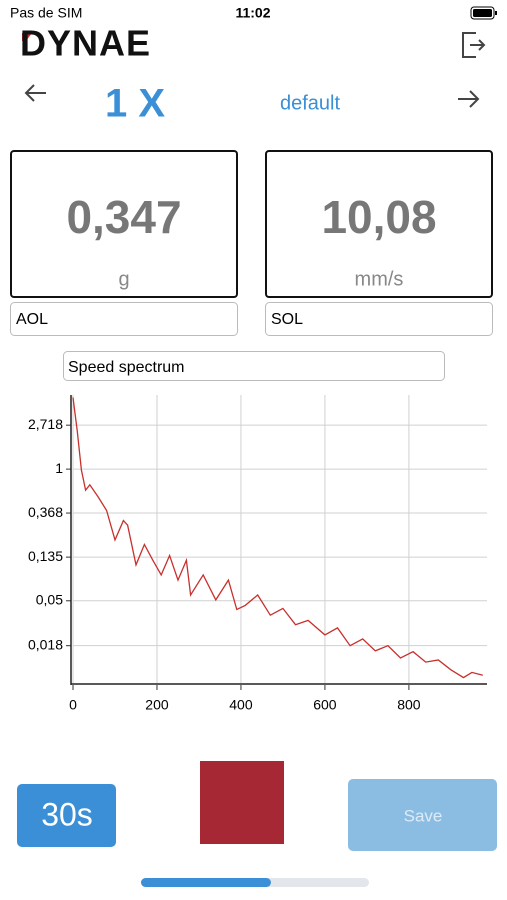  Describe the element at coordinates (474, 45) in the screenshot. I see `logout-button` at that location.